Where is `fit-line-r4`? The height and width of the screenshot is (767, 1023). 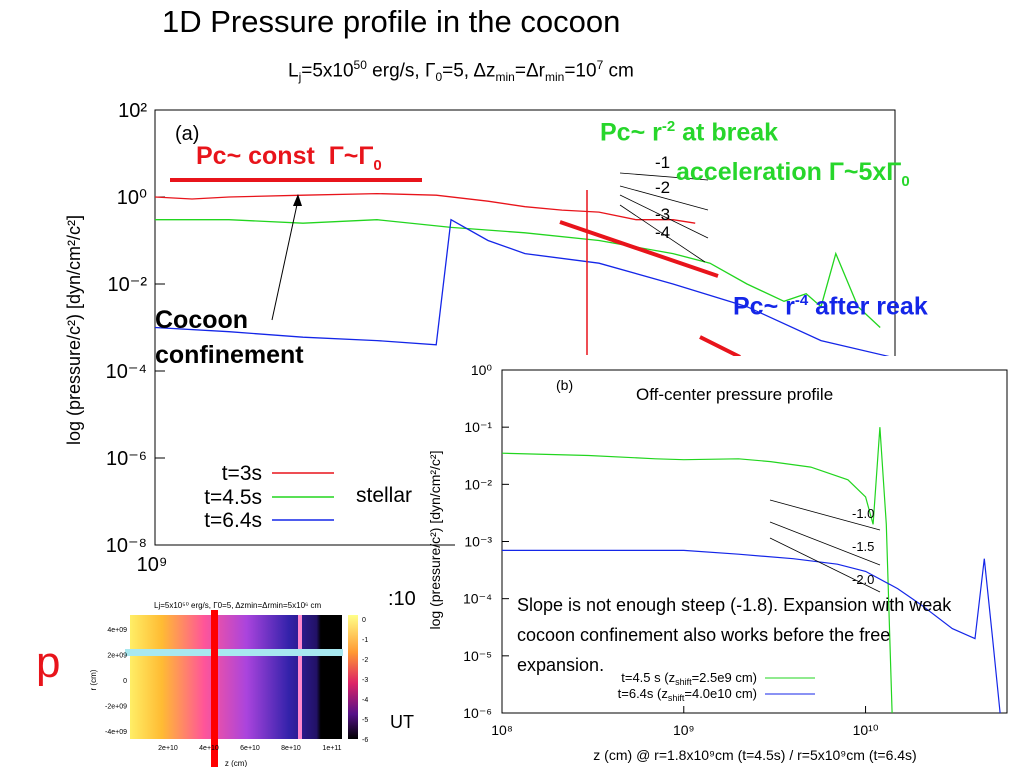
fit-line-r4 is located at coordinates (720, 347).